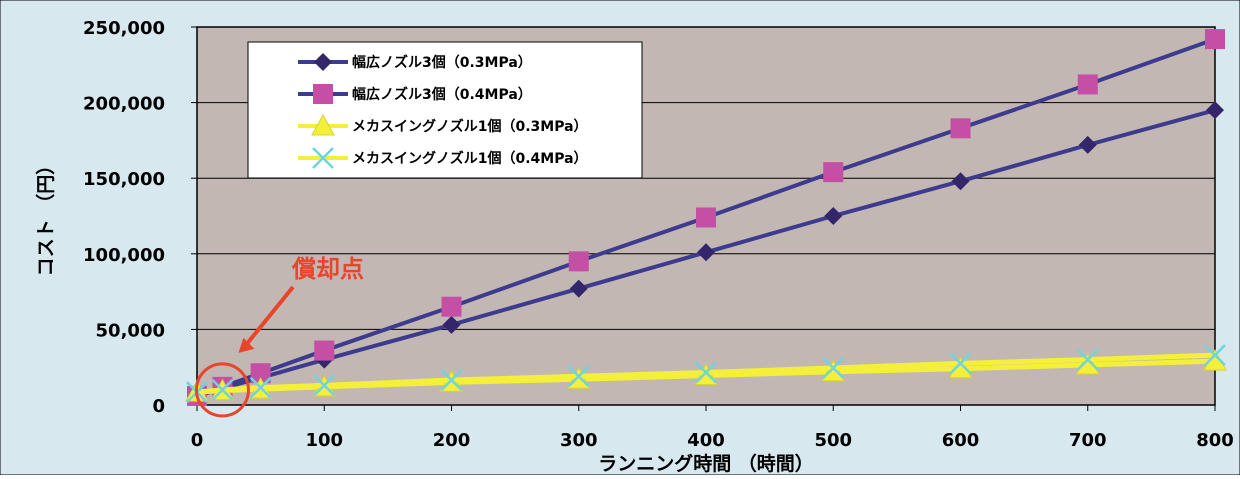  I want to click on y-tick-label: 150,000, so click(124, 179).